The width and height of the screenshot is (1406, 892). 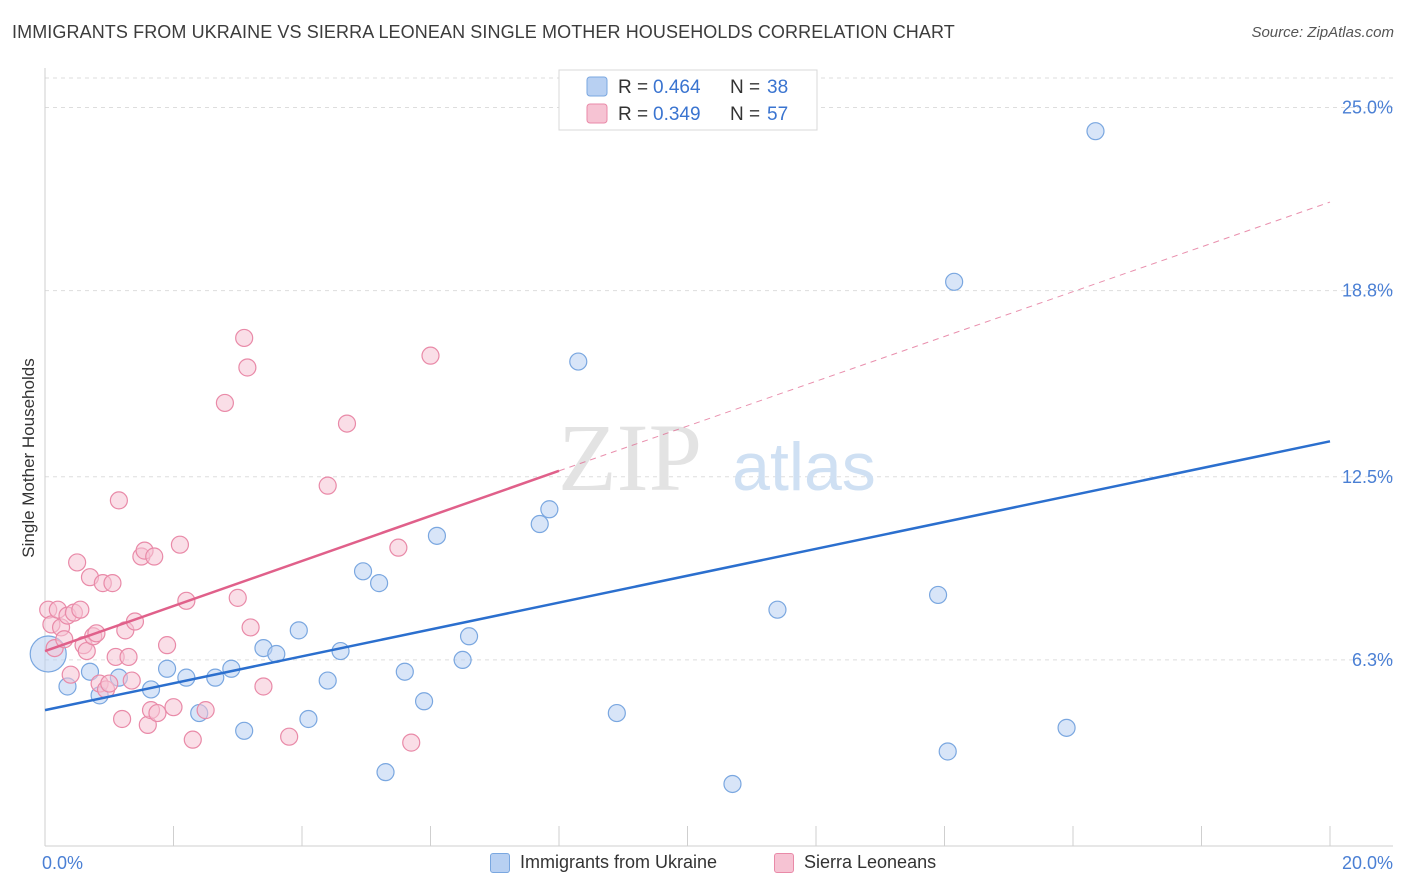 What do you see at coordinates (745, 87) in the screenshot?
I see `legend-n-label-1: N =` at bounding box center [745, 87].